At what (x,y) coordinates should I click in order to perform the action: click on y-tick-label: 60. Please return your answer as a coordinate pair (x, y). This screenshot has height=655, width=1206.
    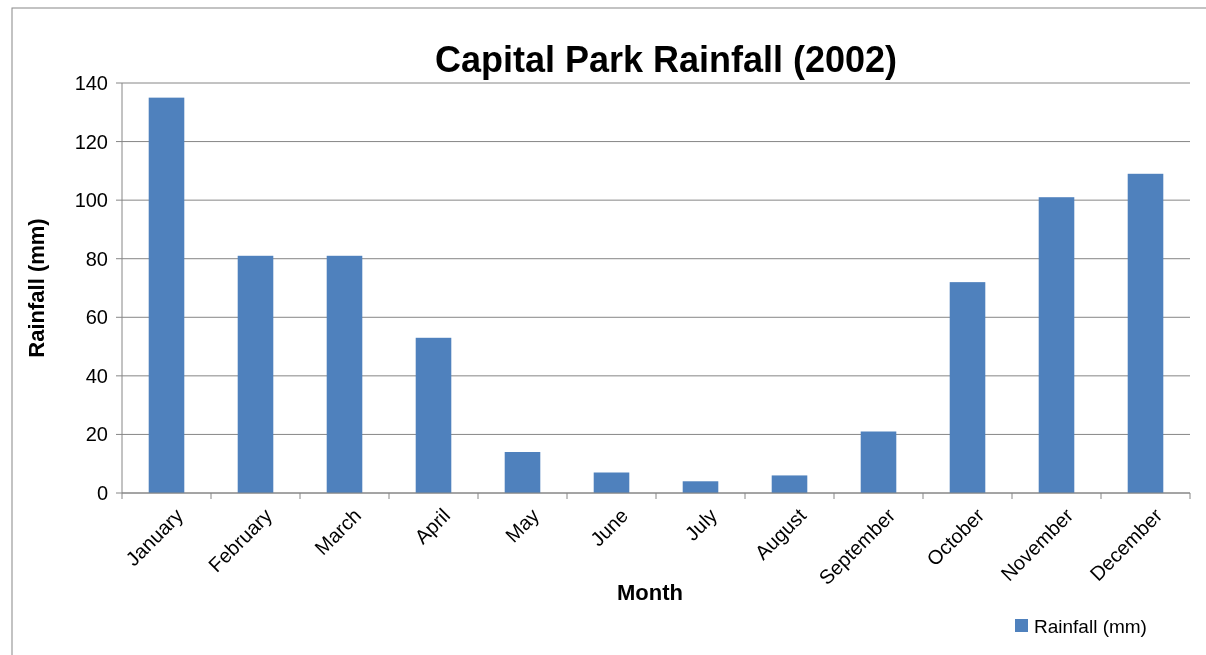
    Looking at the image, I should click on (96, 317).